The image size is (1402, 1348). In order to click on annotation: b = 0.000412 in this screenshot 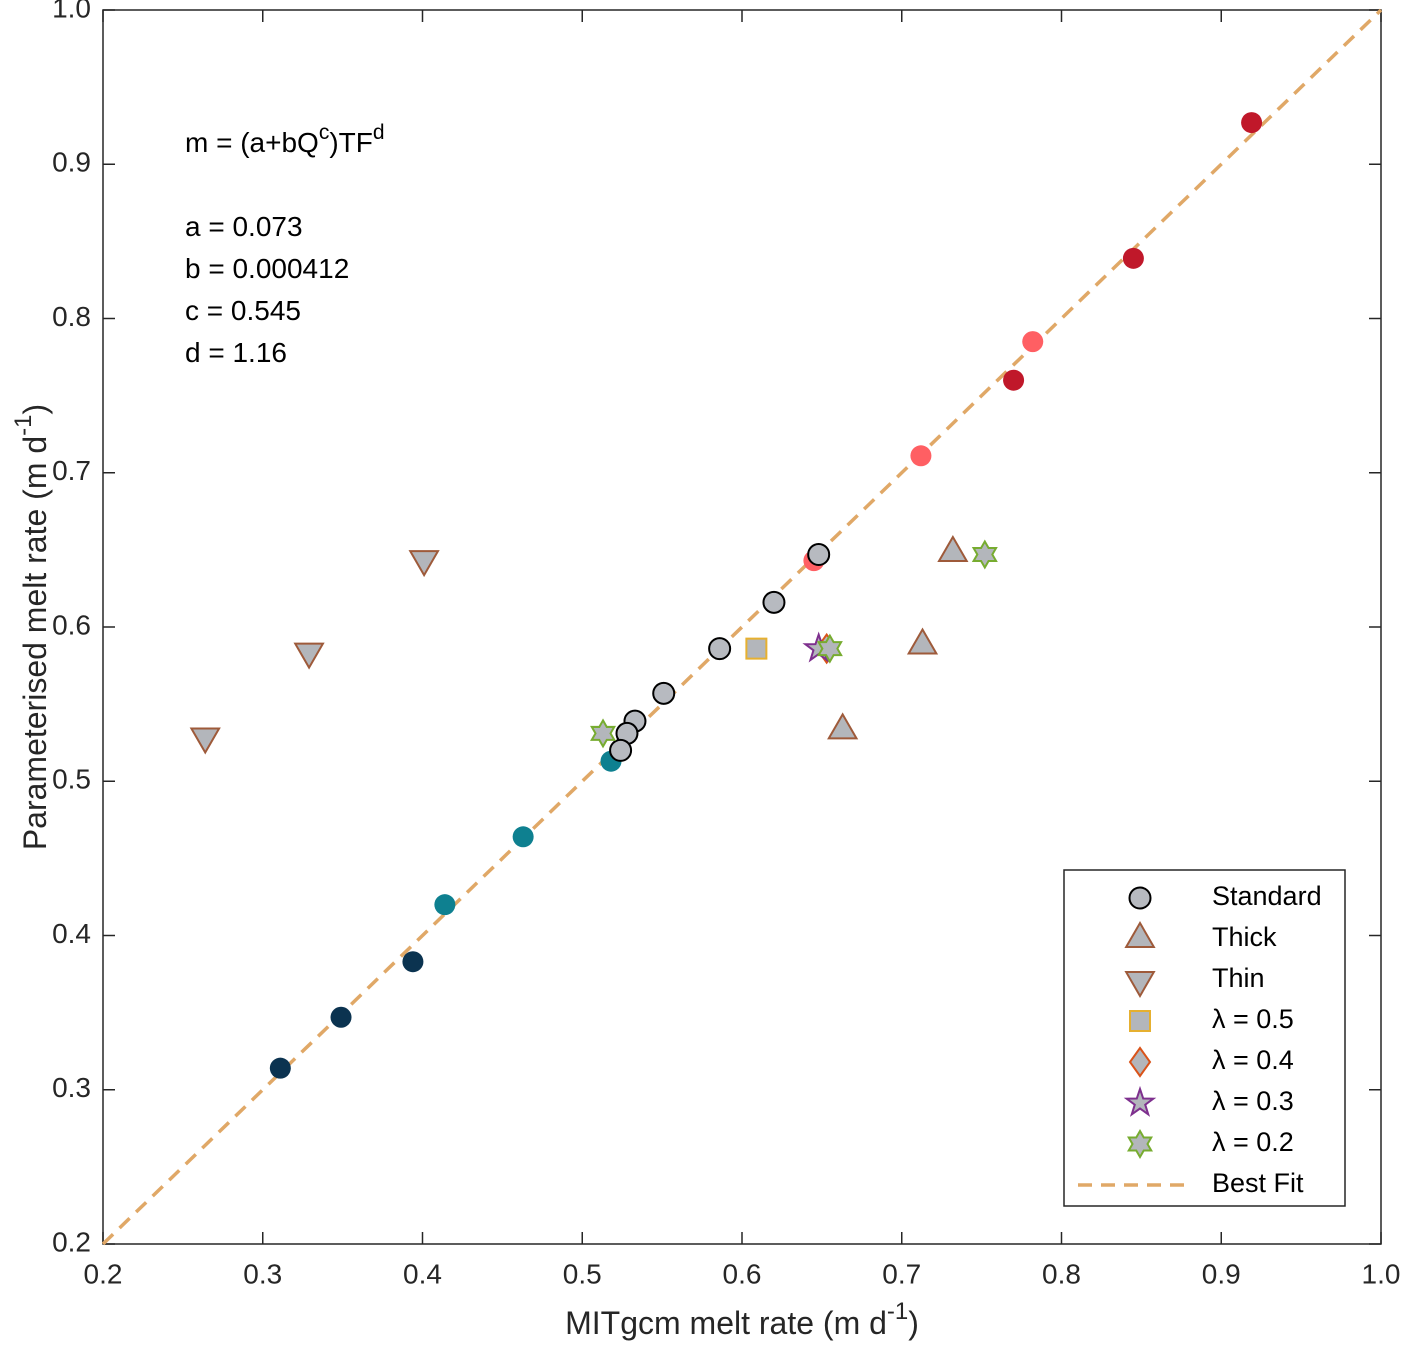, I will do `click(267, 268)`.